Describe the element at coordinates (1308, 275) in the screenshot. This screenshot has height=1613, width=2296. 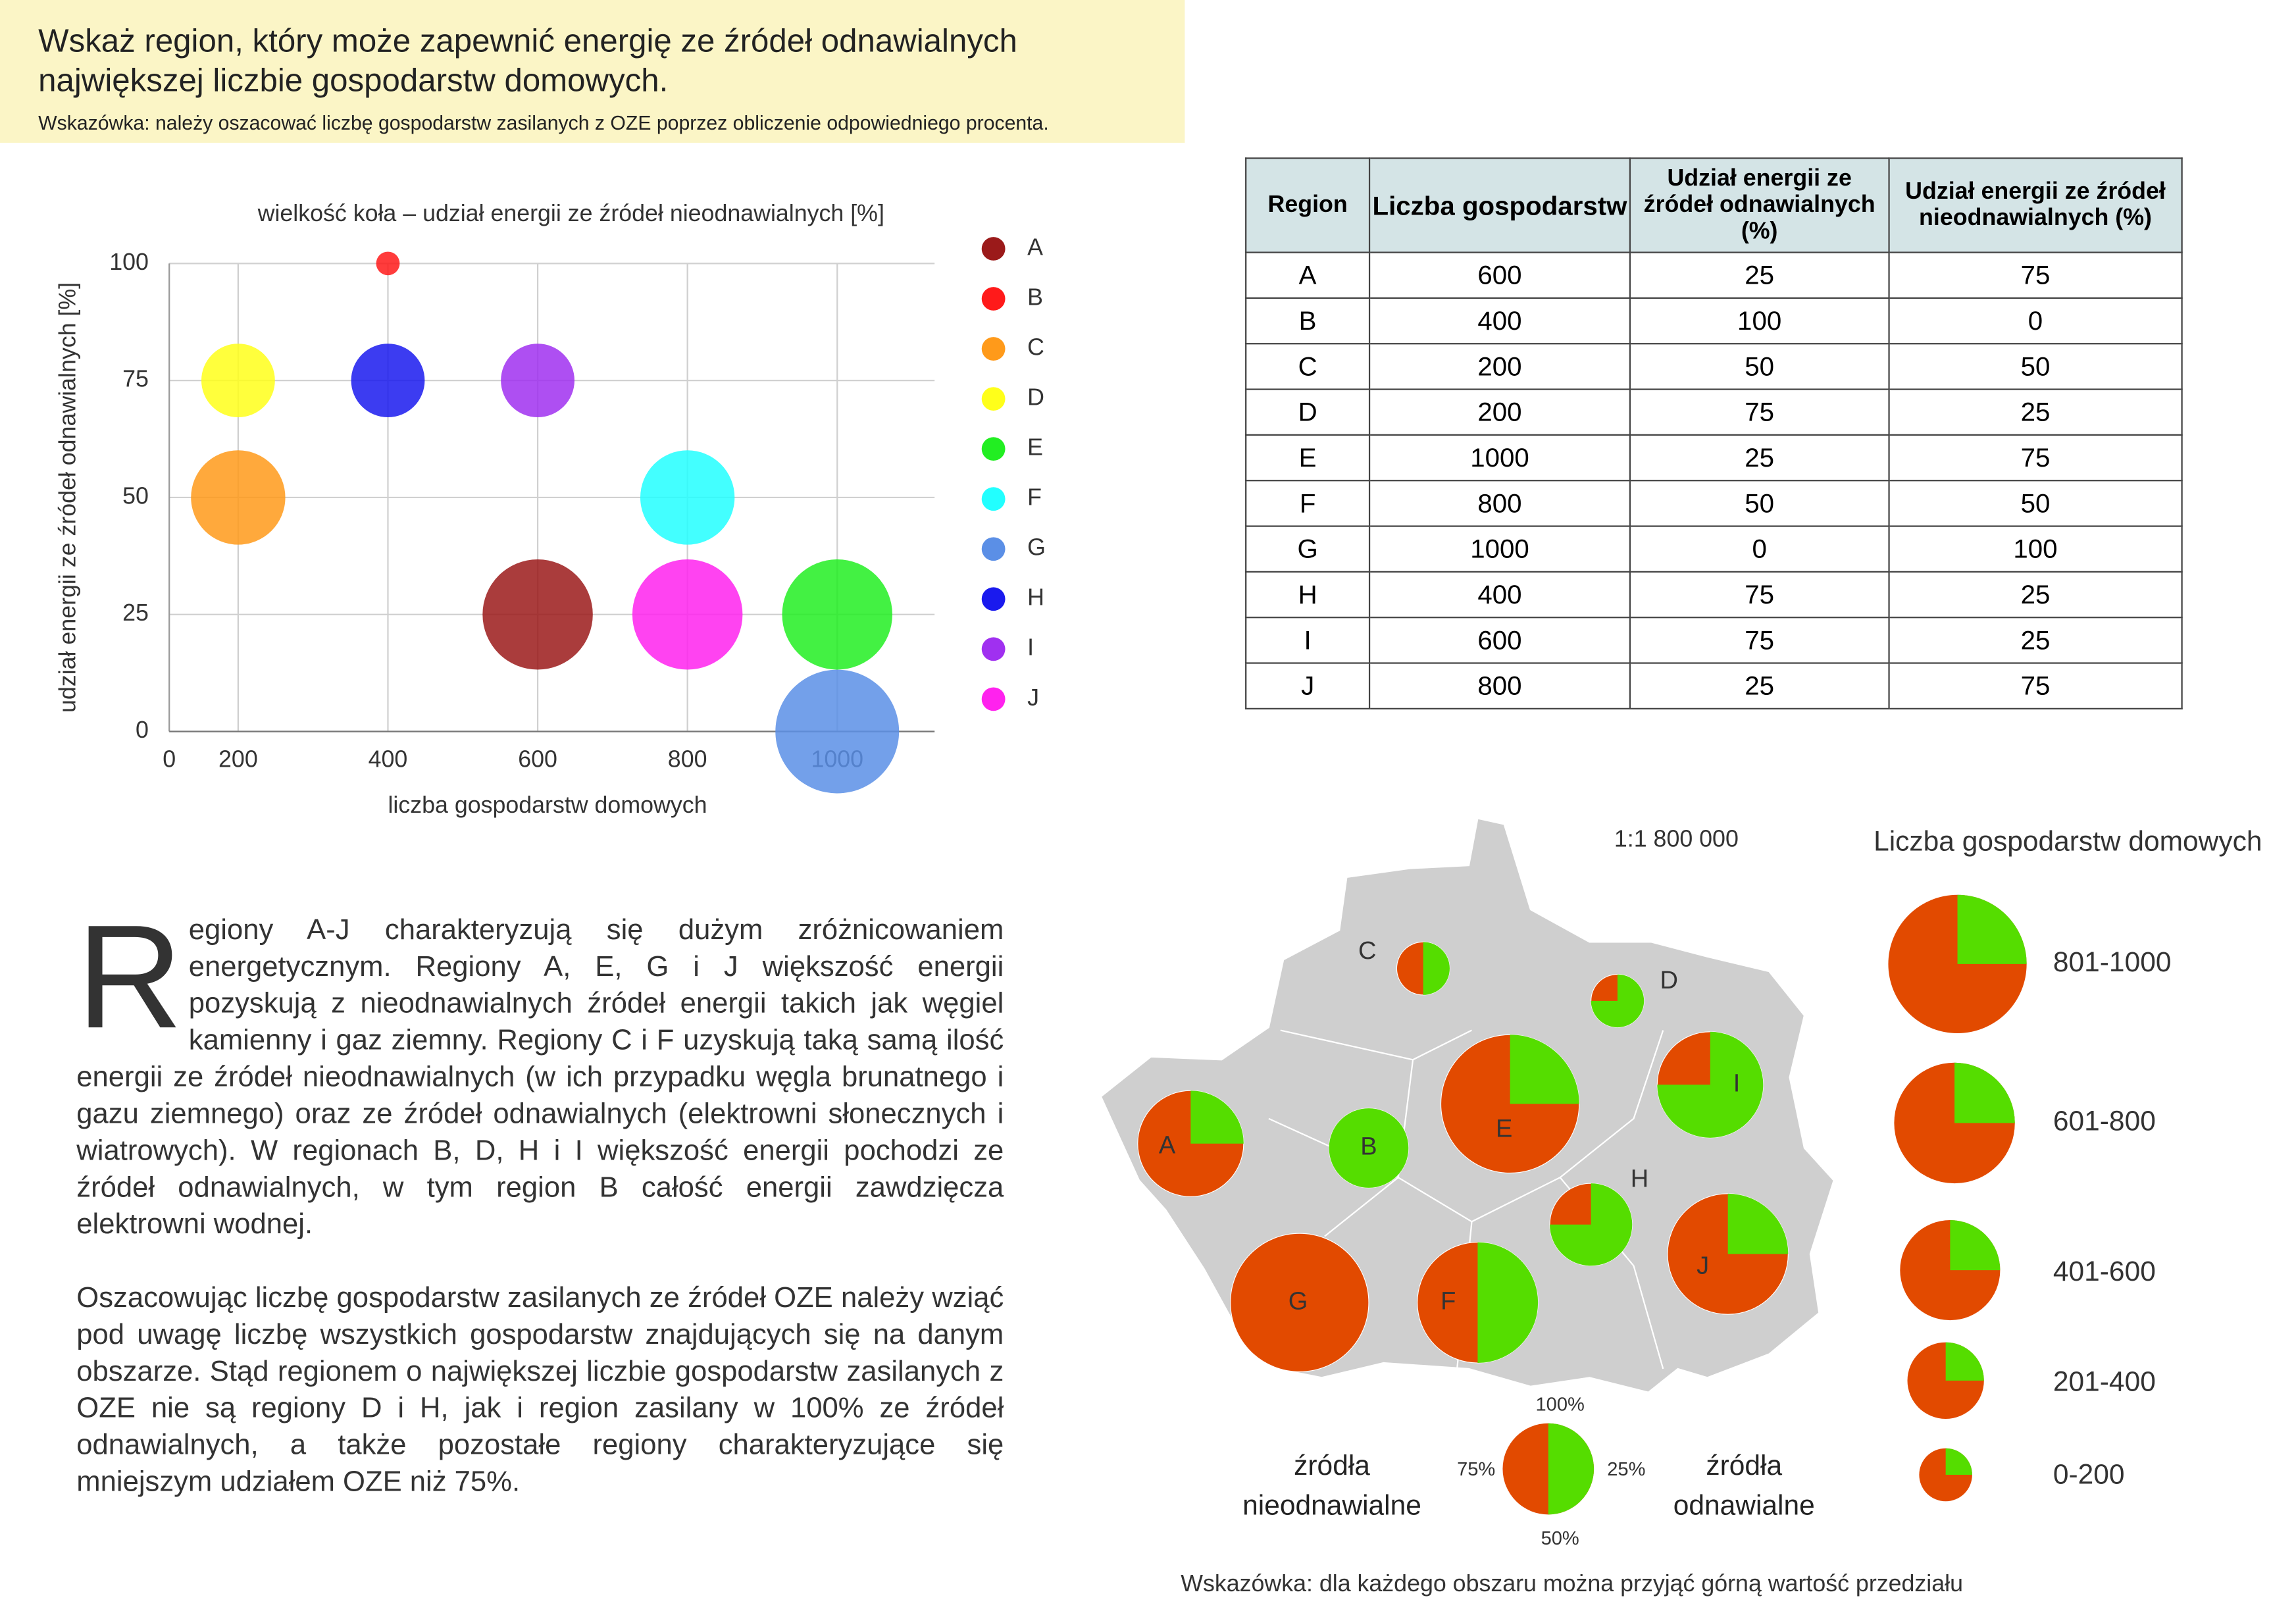
I see `table-cell: A` at that location.